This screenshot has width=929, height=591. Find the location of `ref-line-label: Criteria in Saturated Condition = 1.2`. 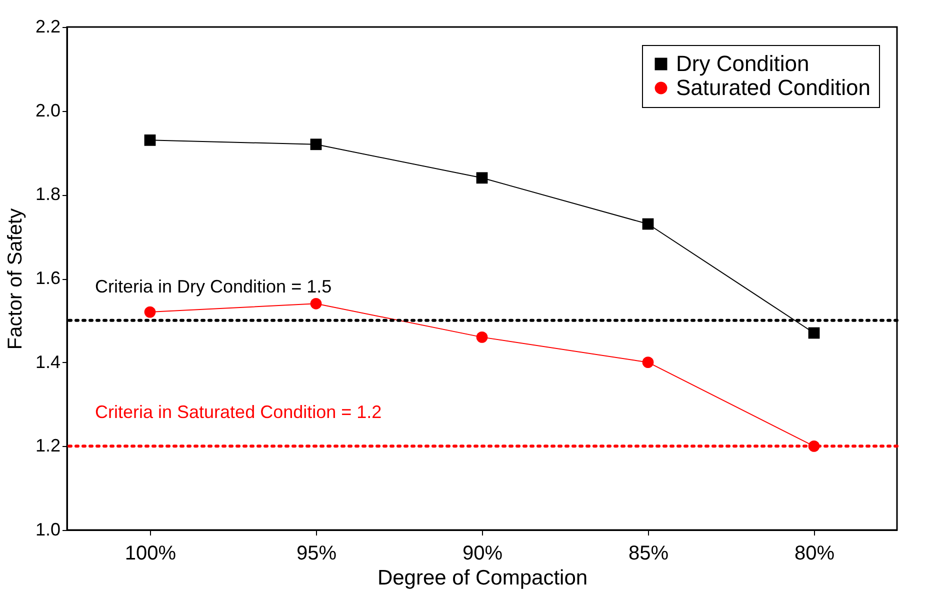

ref-line-label: Criteria in Saturated Condition = 1.2 is located at coordinates (238, 412).